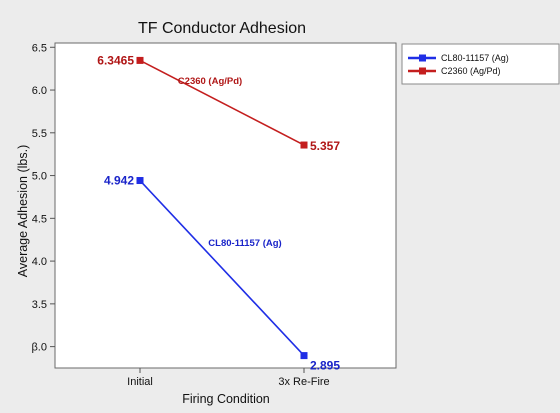 This screenshot has height=413, width=560. What do you see at coordinates (325, 146) in the screenshot?
I see `data-label: 5.357` at bounding box center [325, 146].